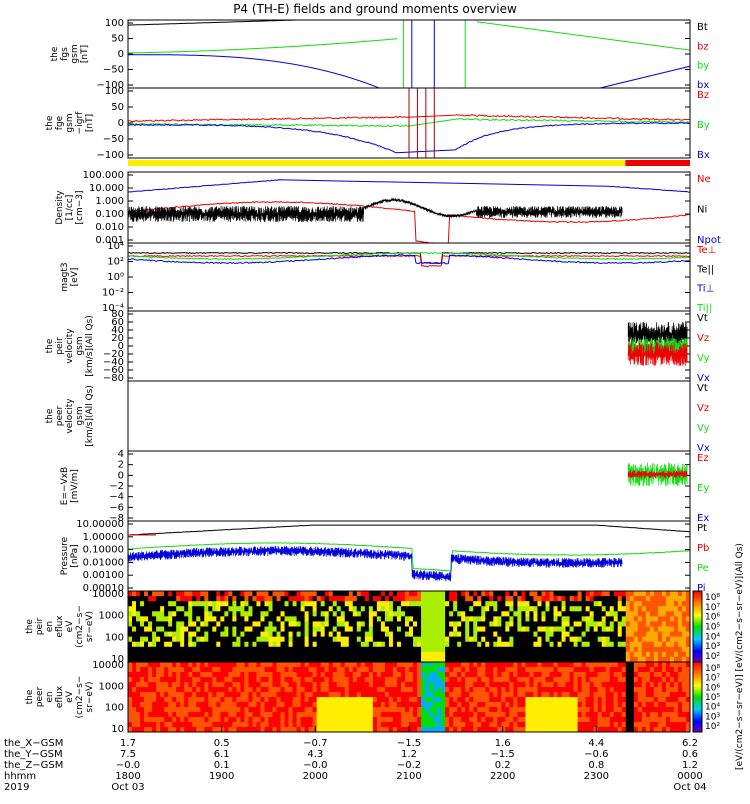  Describe the element at coordinates (657, 163) in the screenshot. I see `mode-bar-slow` at that location.